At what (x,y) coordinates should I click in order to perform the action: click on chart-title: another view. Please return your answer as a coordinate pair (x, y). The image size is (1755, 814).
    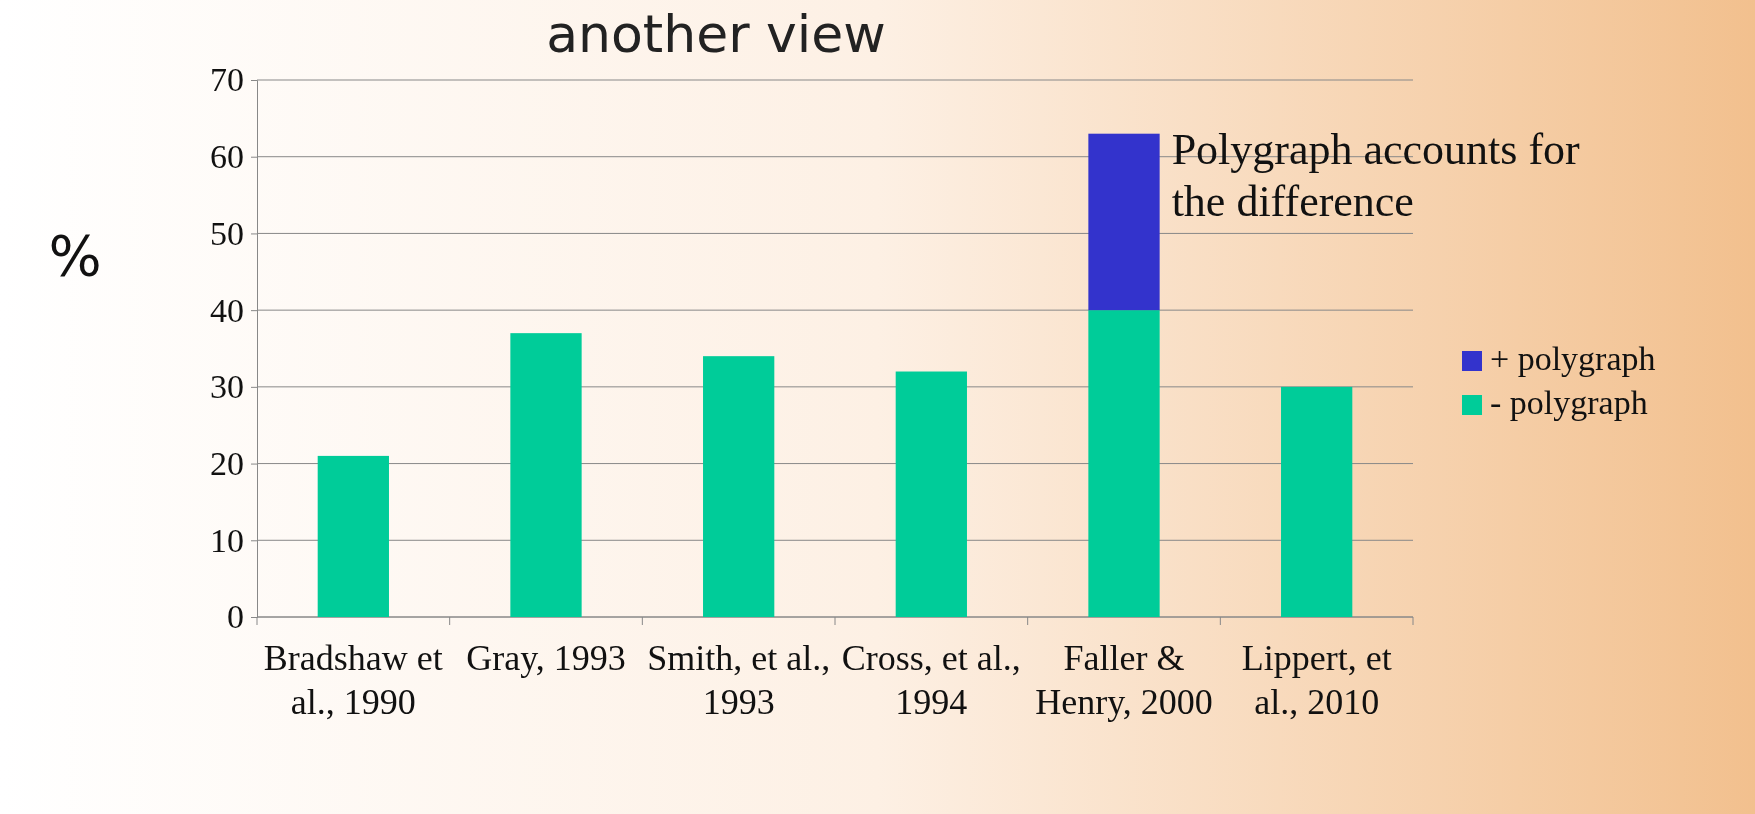
    Looking at the image, I should click on (716, 34).